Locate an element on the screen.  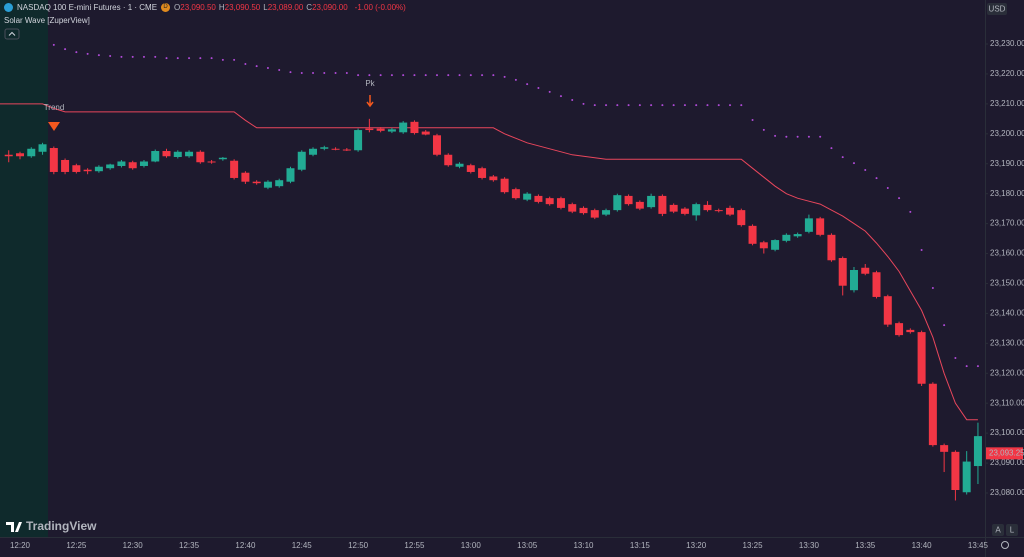
log-button is located at coordinates (1012, 530).